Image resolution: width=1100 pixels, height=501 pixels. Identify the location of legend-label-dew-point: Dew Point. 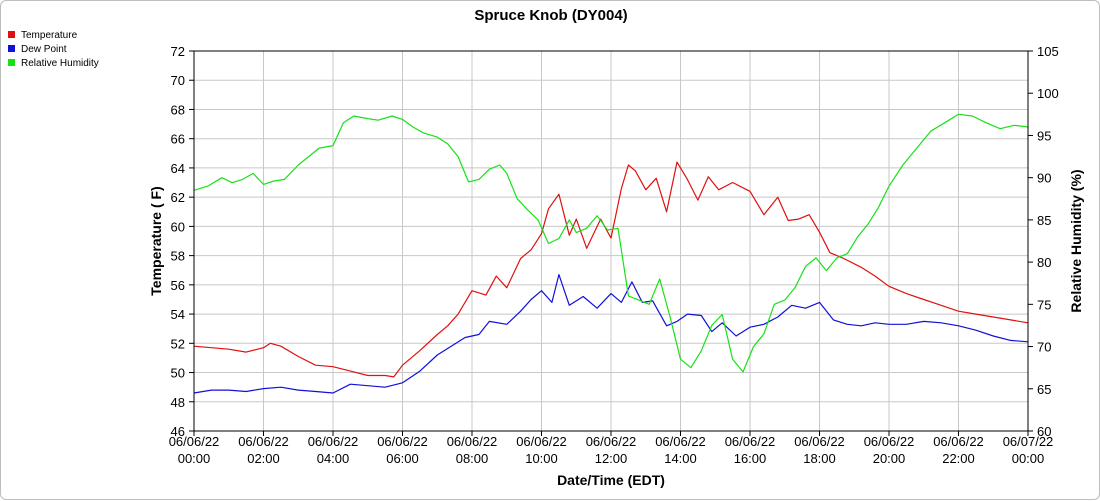
(44, 49).